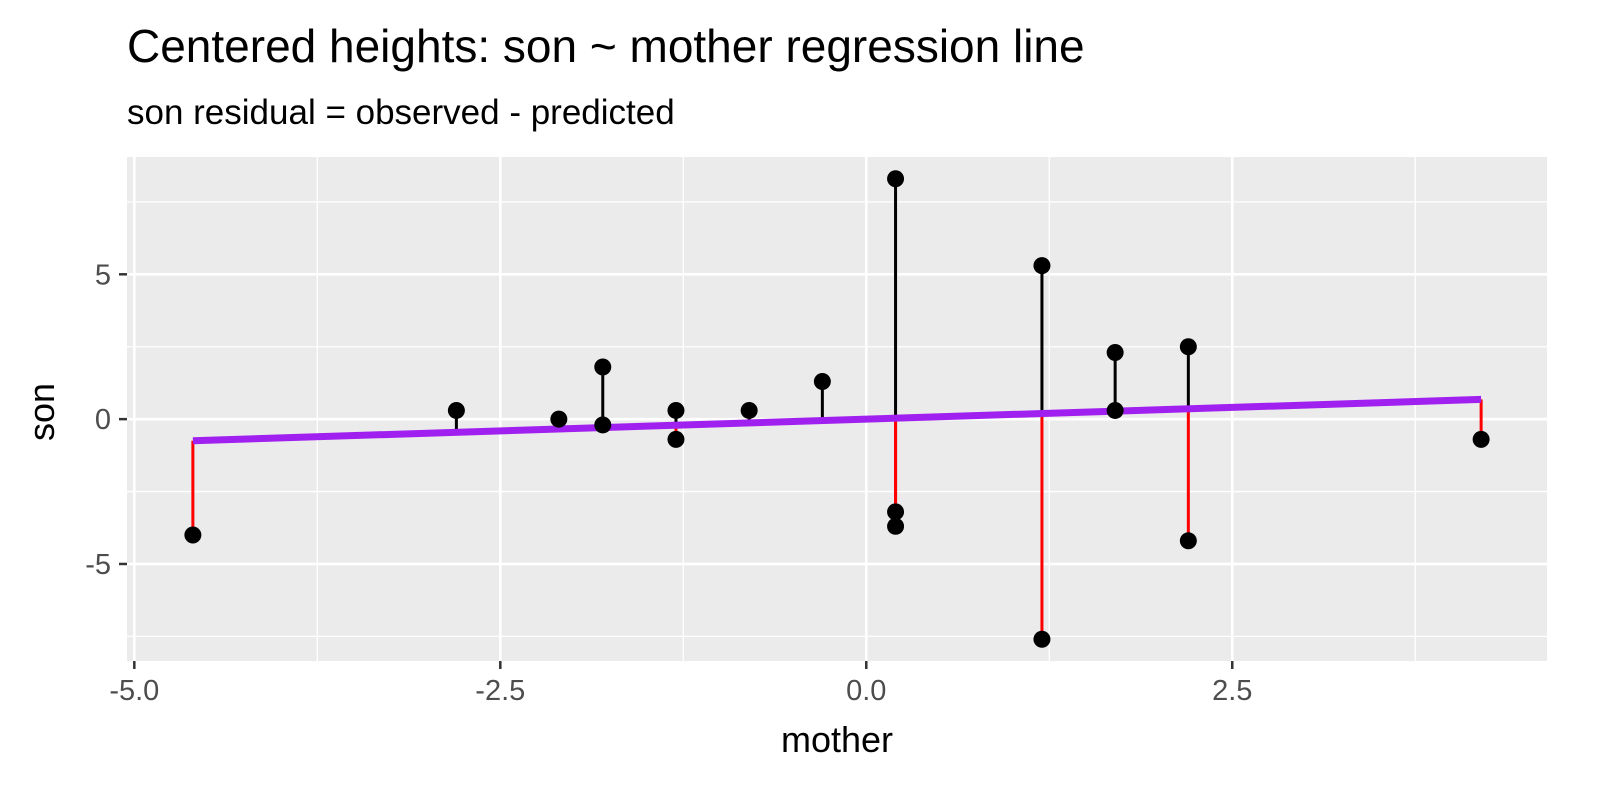 The height and width of the screenshot is (809, 1615). What do you see at coordinates (1232, 691) in the screenshot?
I see `x-tick-label: 2.5` at bounding box center [1232, 691].